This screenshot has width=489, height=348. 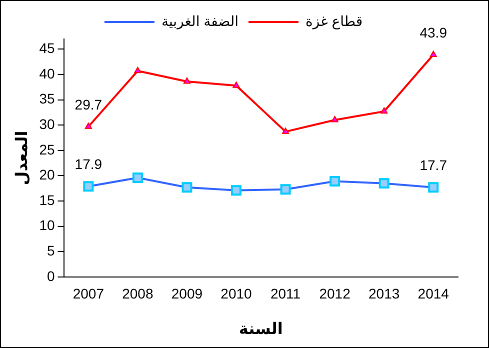 What do you see at coordinates (334, 21) in the screenshot?
I see `legend-label: قطاع غزة` at bounding box center [334, 21].